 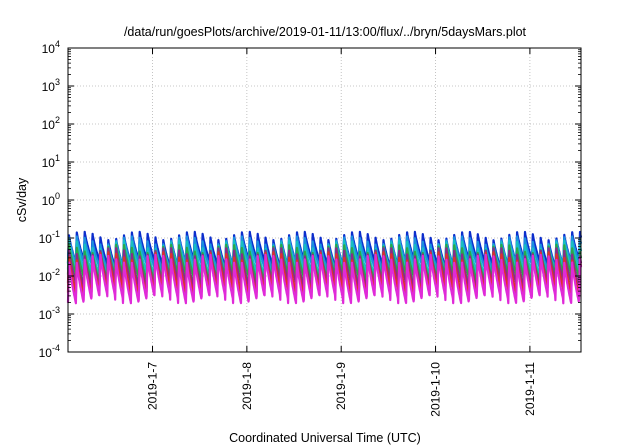 I want to click on y-tick-label: 10¹, so click(x=51, y=161).